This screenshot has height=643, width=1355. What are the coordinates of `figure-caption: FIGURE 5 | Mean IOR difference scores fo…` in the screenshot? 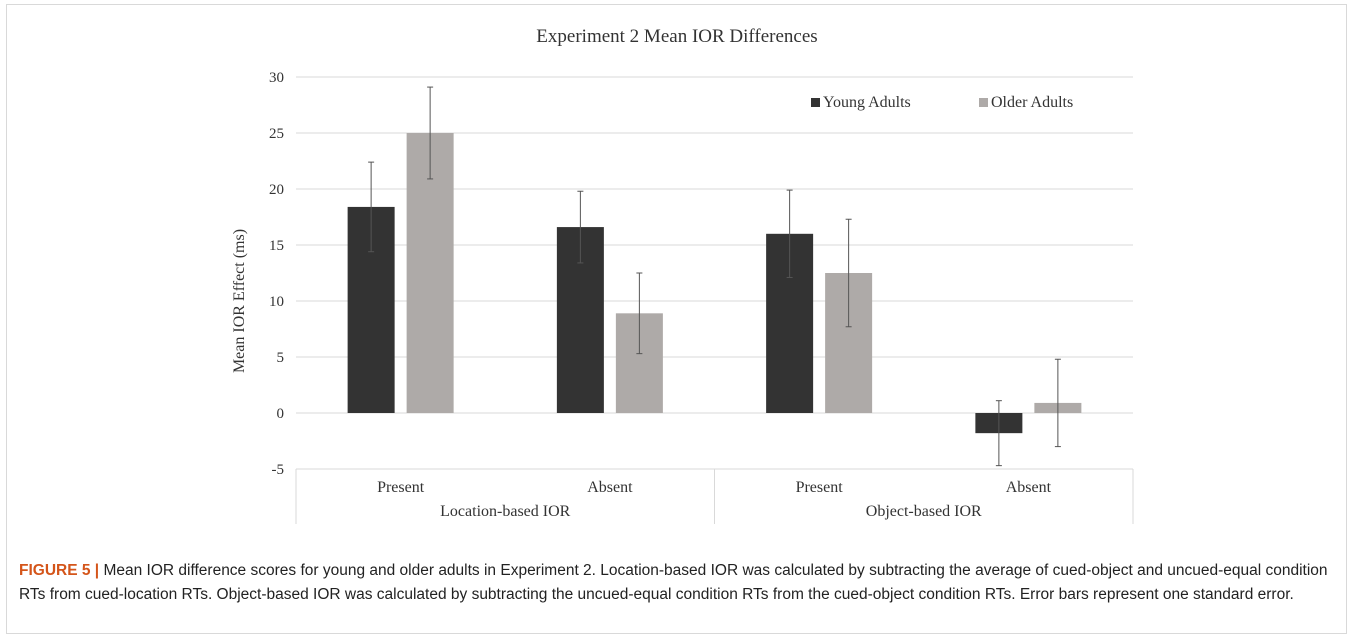 It's located at (679, 583).